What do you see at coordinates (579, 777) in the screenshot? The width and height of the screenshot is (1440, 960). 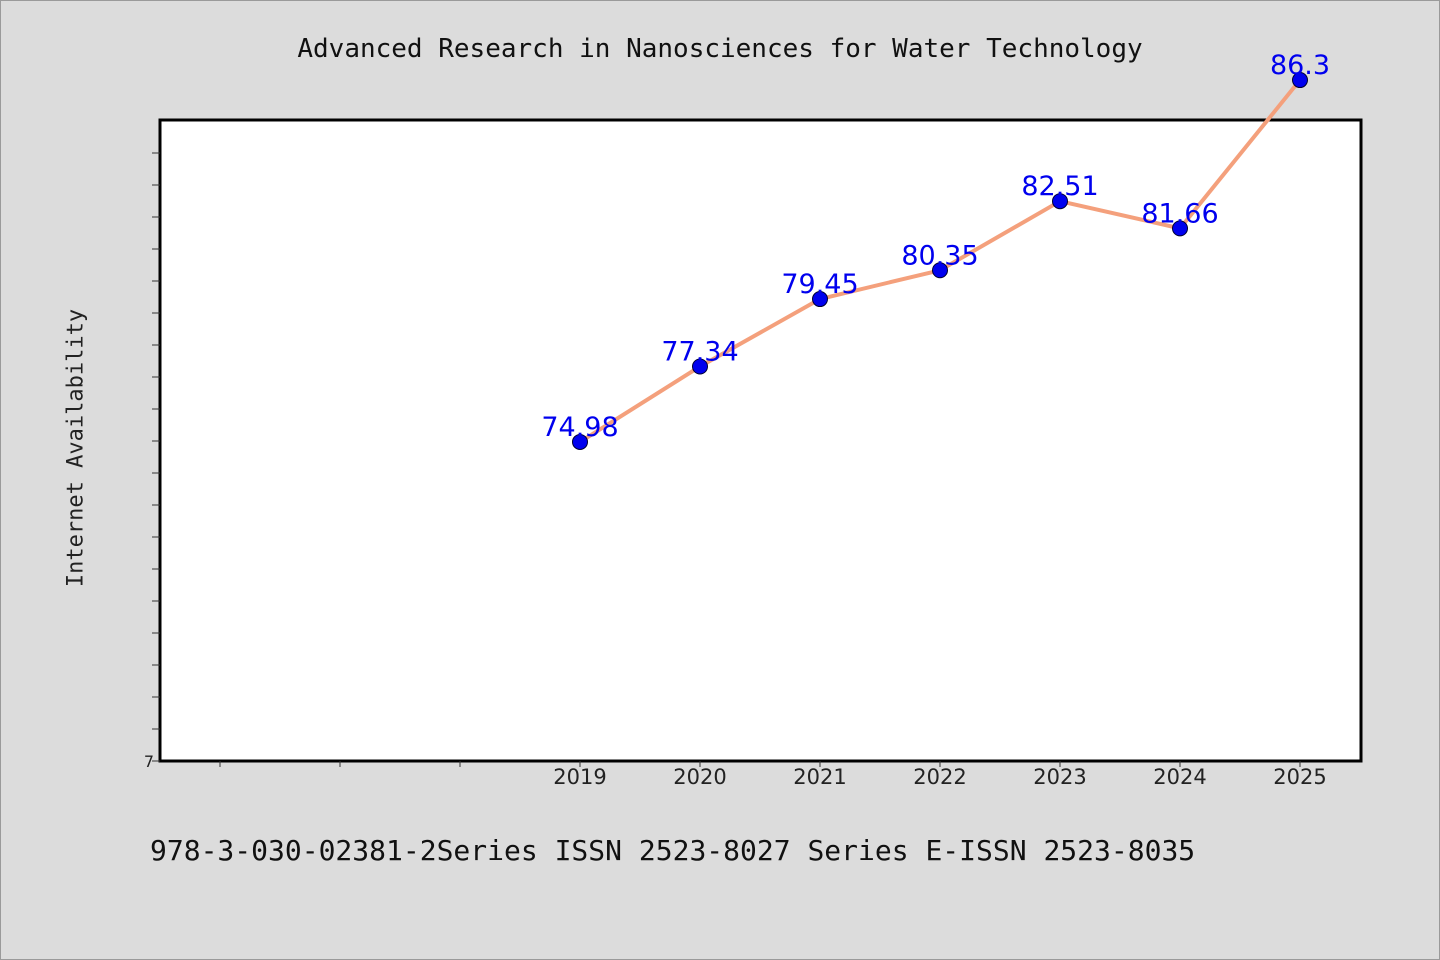 I see `x-tick-label: 2019` at bounding box center [579, 777].